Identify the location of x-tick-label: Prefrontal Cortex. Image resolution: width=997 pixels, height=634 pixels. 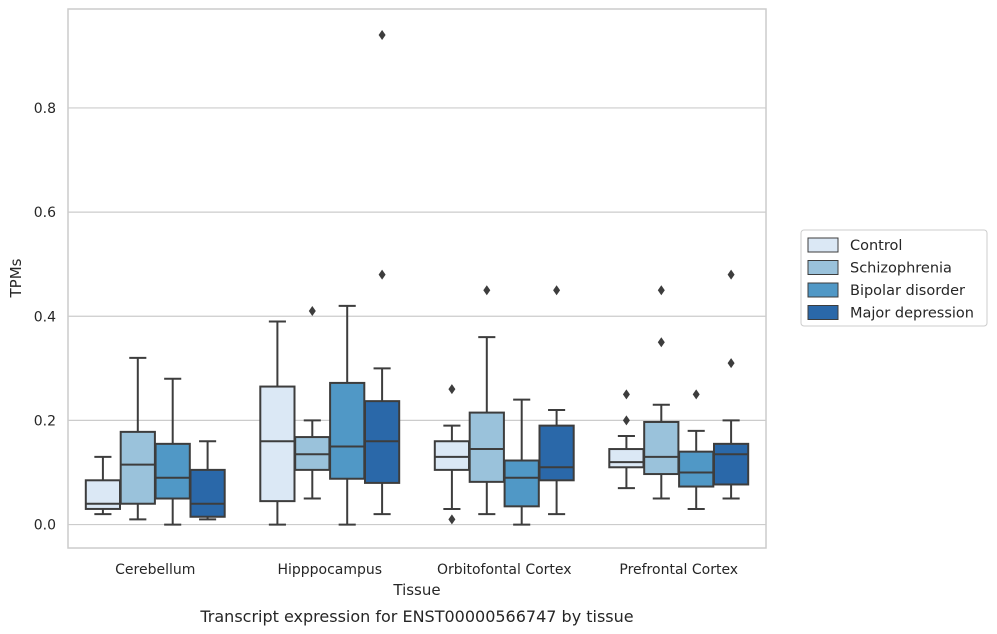
(678, 570).